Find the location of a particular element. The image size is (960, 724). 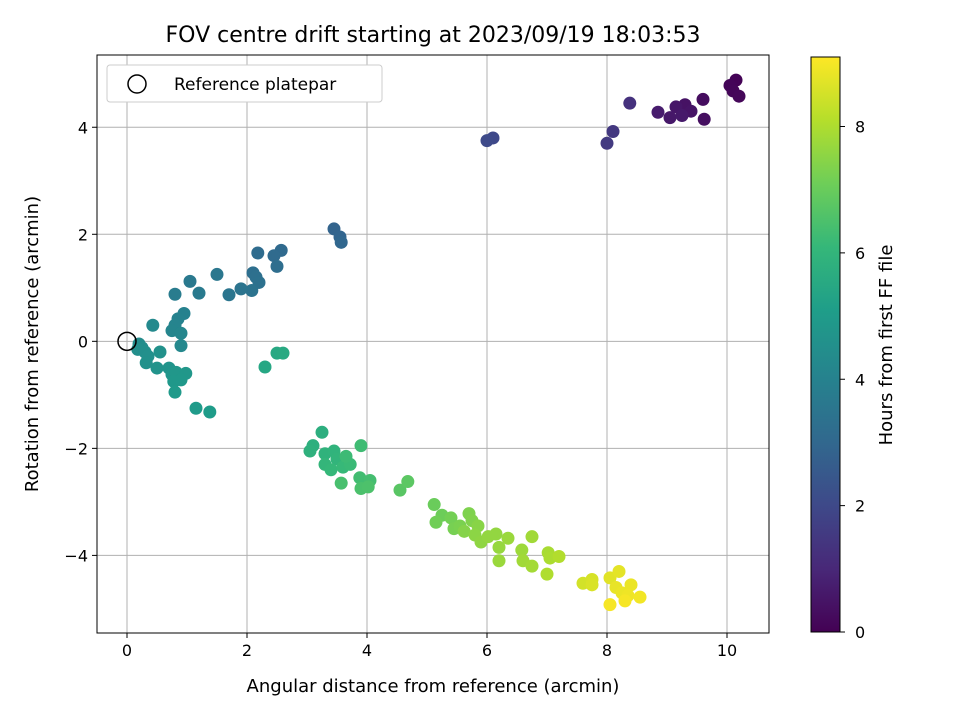

legend: Reference platepar is located at coordinates (244, 83).